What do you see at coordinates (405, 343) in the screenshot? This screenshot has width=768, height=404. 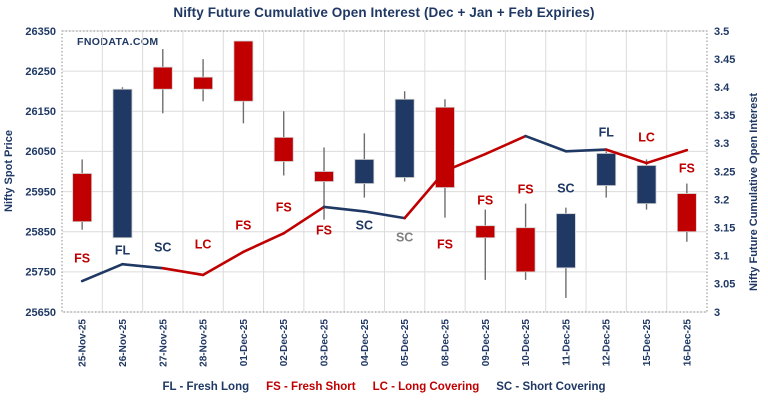 I see `x-tick-label: 05-Dec-25` at bounding box center [405, 343].